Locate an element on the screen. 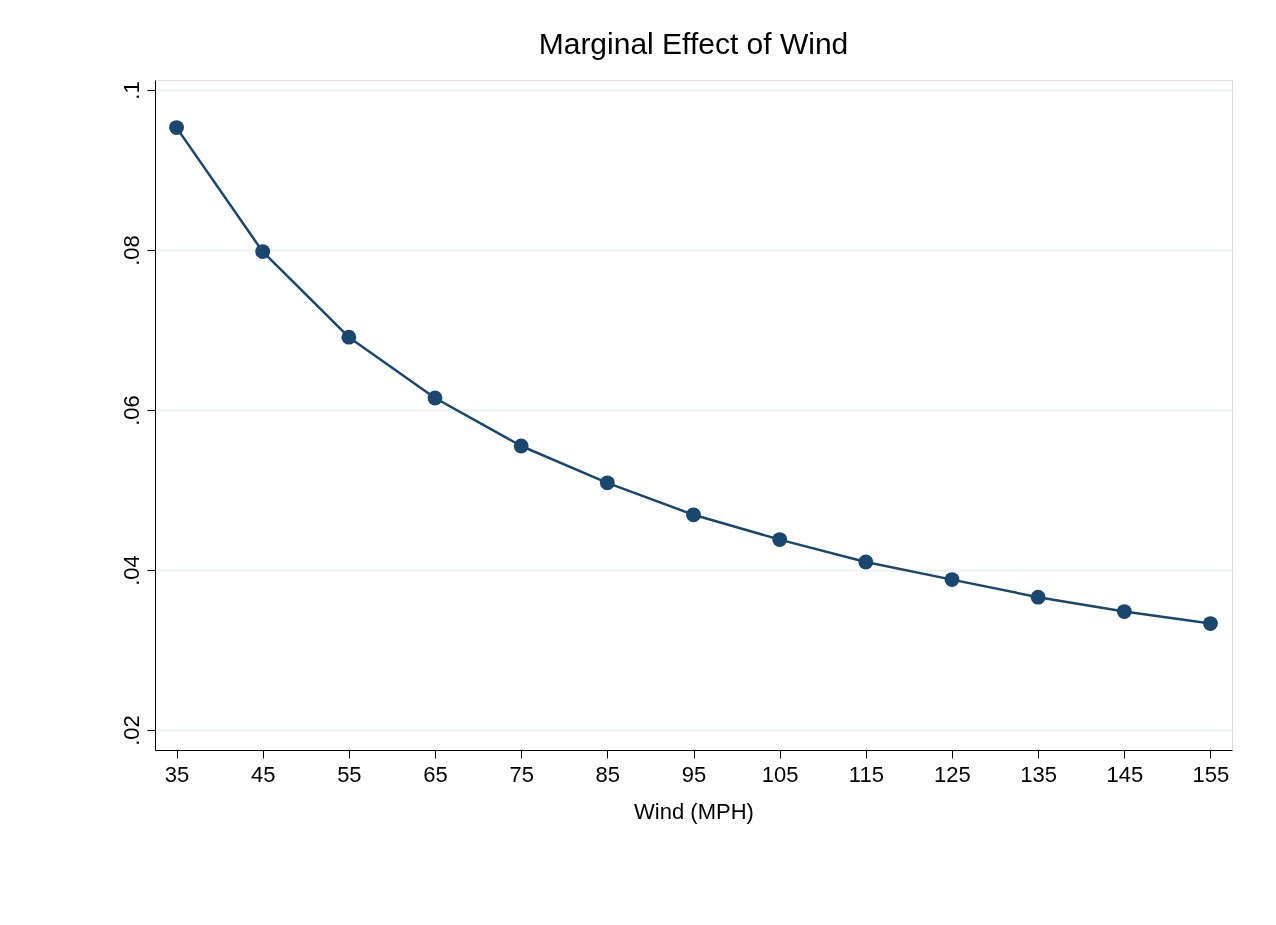 The image size is (1276, 925). x-tick-label: 65 is located at coordinates (435, 774).